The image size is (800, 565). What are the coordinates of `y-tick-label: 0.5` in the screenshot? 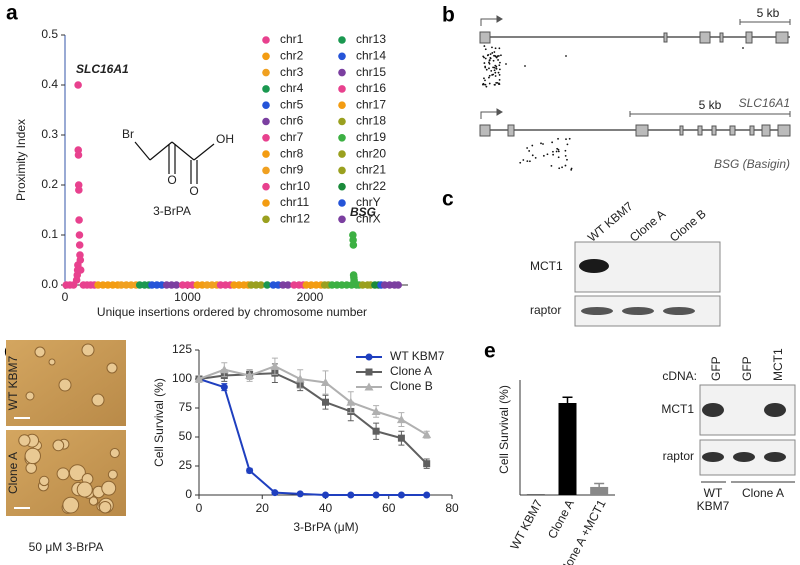 It's located at (49, 34).